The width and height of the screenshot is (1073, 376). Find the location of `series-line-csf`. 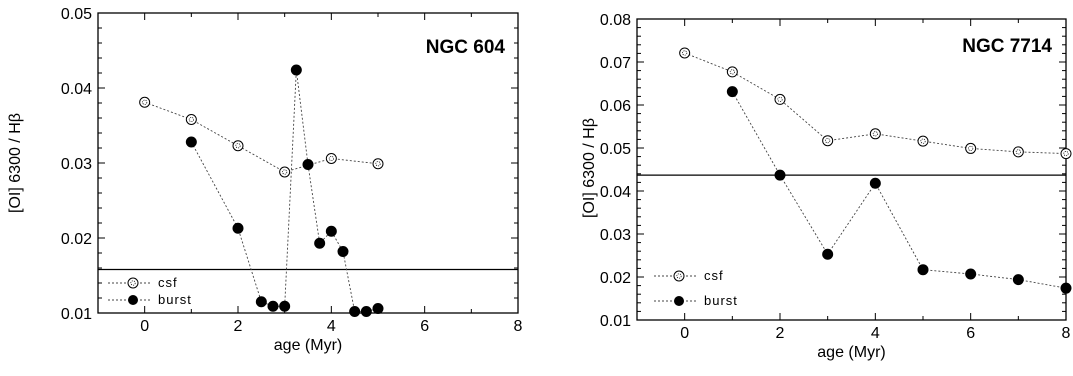

series-line-csf is located at coordinates (261, 137).